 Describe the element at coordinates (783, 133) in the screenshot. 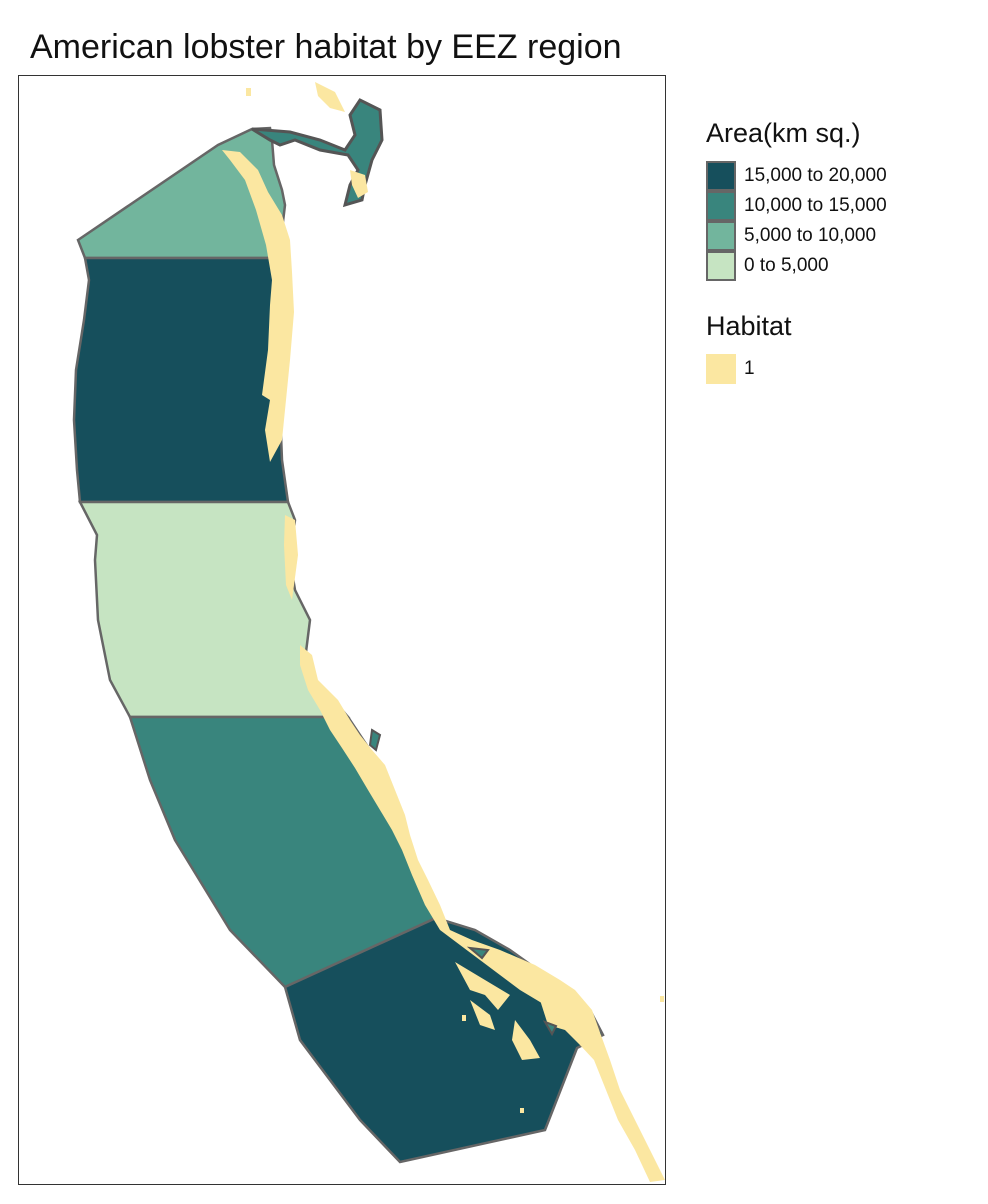

I see `legend-area-title: Area(km sq.)` at that location.